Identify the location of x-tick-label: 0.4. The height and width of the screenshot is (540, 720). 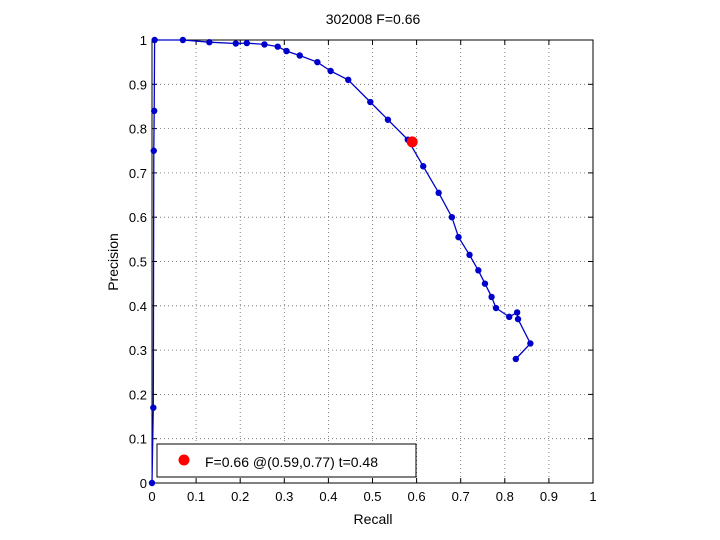
(328, 496).